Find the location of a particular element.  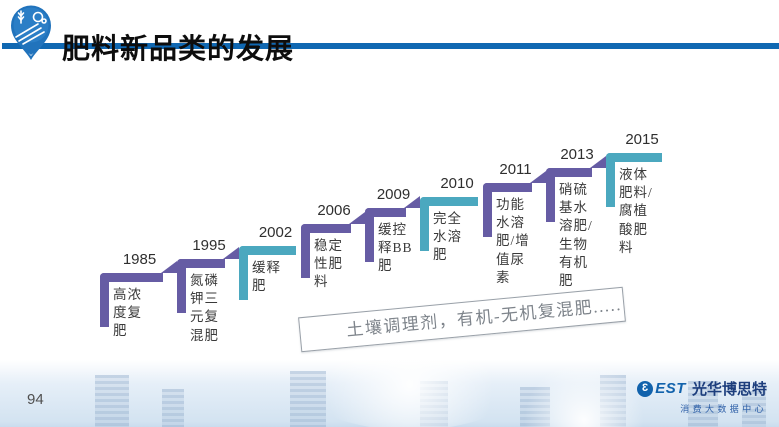

step-year: 2009 is located at coordinates (393, 194).